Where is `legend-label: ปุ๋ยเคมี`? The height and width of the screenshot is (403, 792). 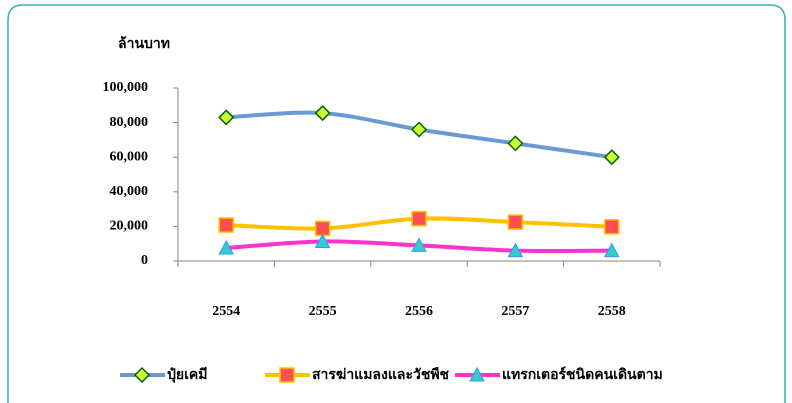
legend-label: ปุ๋ยเคมี is located at coordinates (187, 375).